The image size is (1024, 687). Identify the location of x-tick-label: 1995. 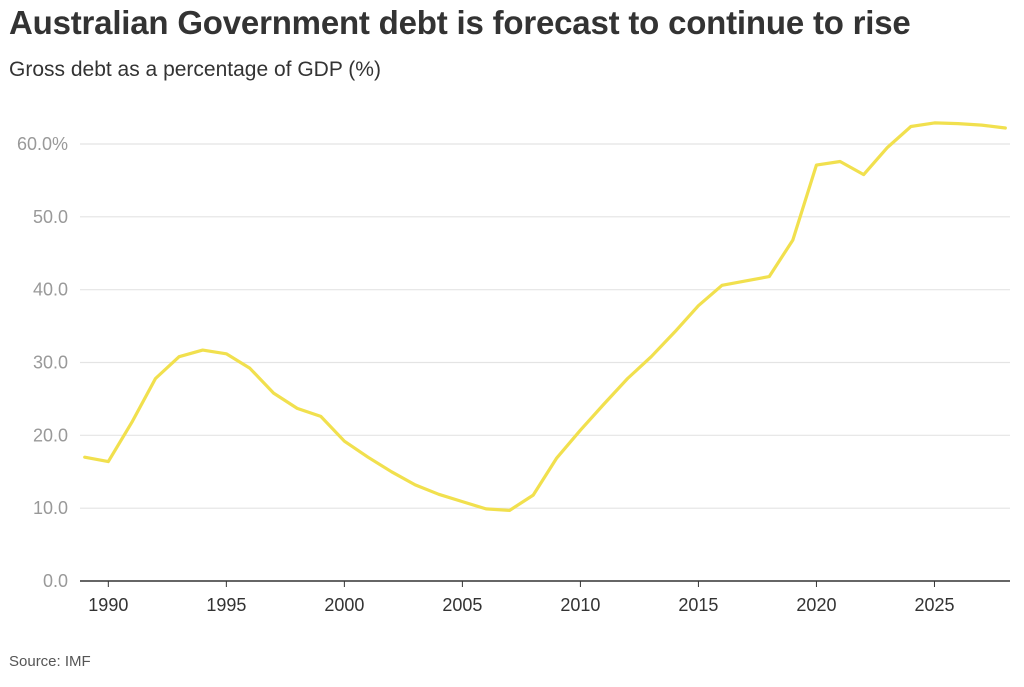
(226, 605).